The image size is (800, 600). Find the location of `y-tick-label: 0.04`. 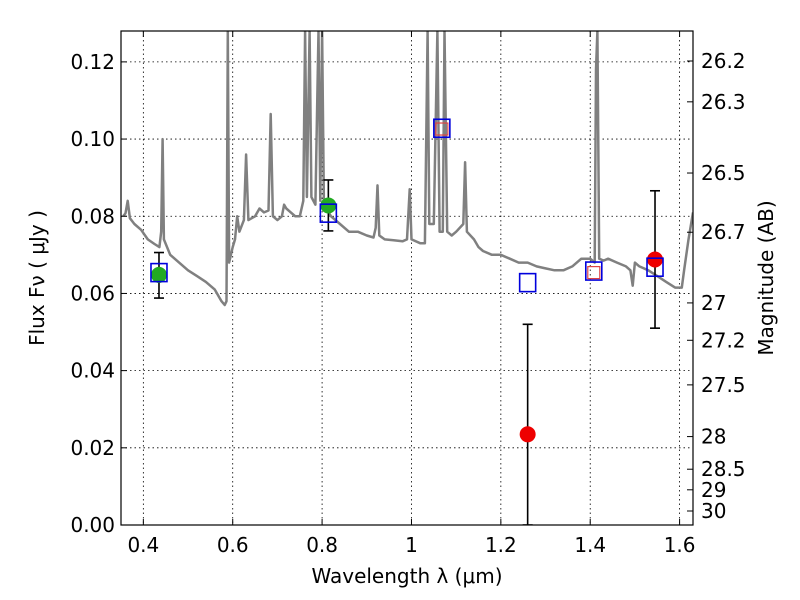

y-tick-label: 0.04 is located at coordinates (92, 371).